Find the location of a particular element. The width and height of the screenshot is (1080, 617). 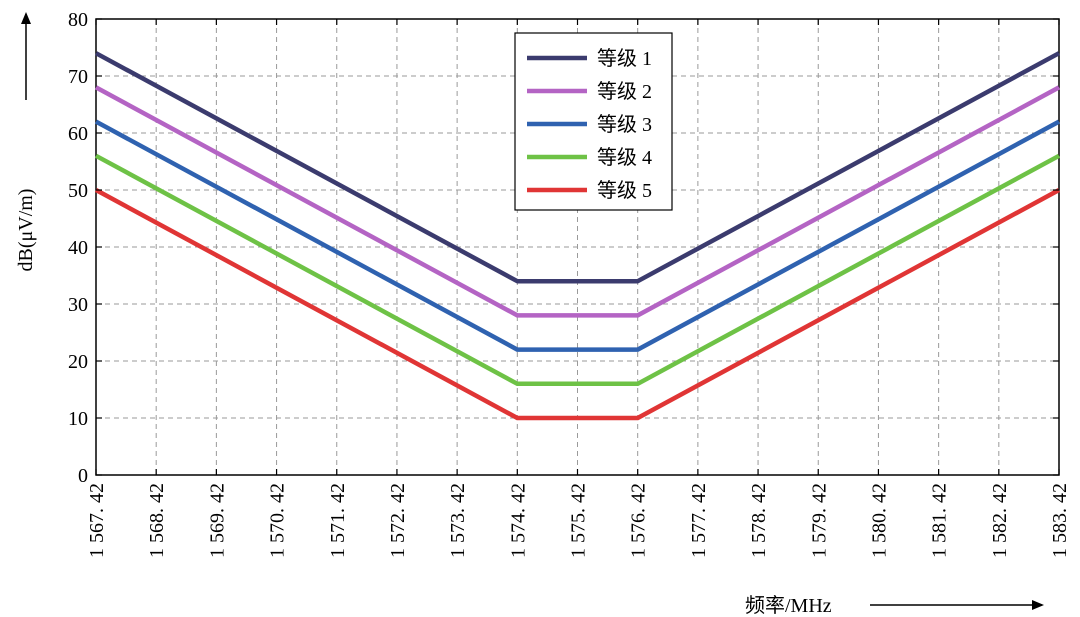

x-tick-label: 1 569. 42 is located at coordinates (217, 520).